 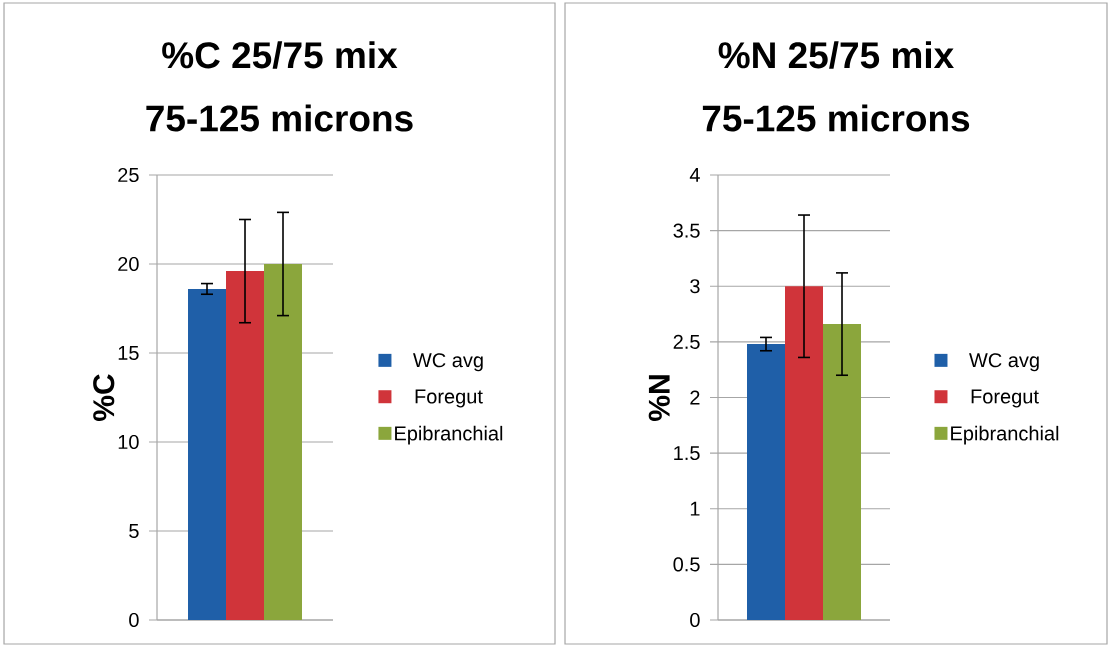 What do you see at coordinates (134, 531) in the screenshot?
I see `y-tick-label: 5` at bounding box center [134, 531].